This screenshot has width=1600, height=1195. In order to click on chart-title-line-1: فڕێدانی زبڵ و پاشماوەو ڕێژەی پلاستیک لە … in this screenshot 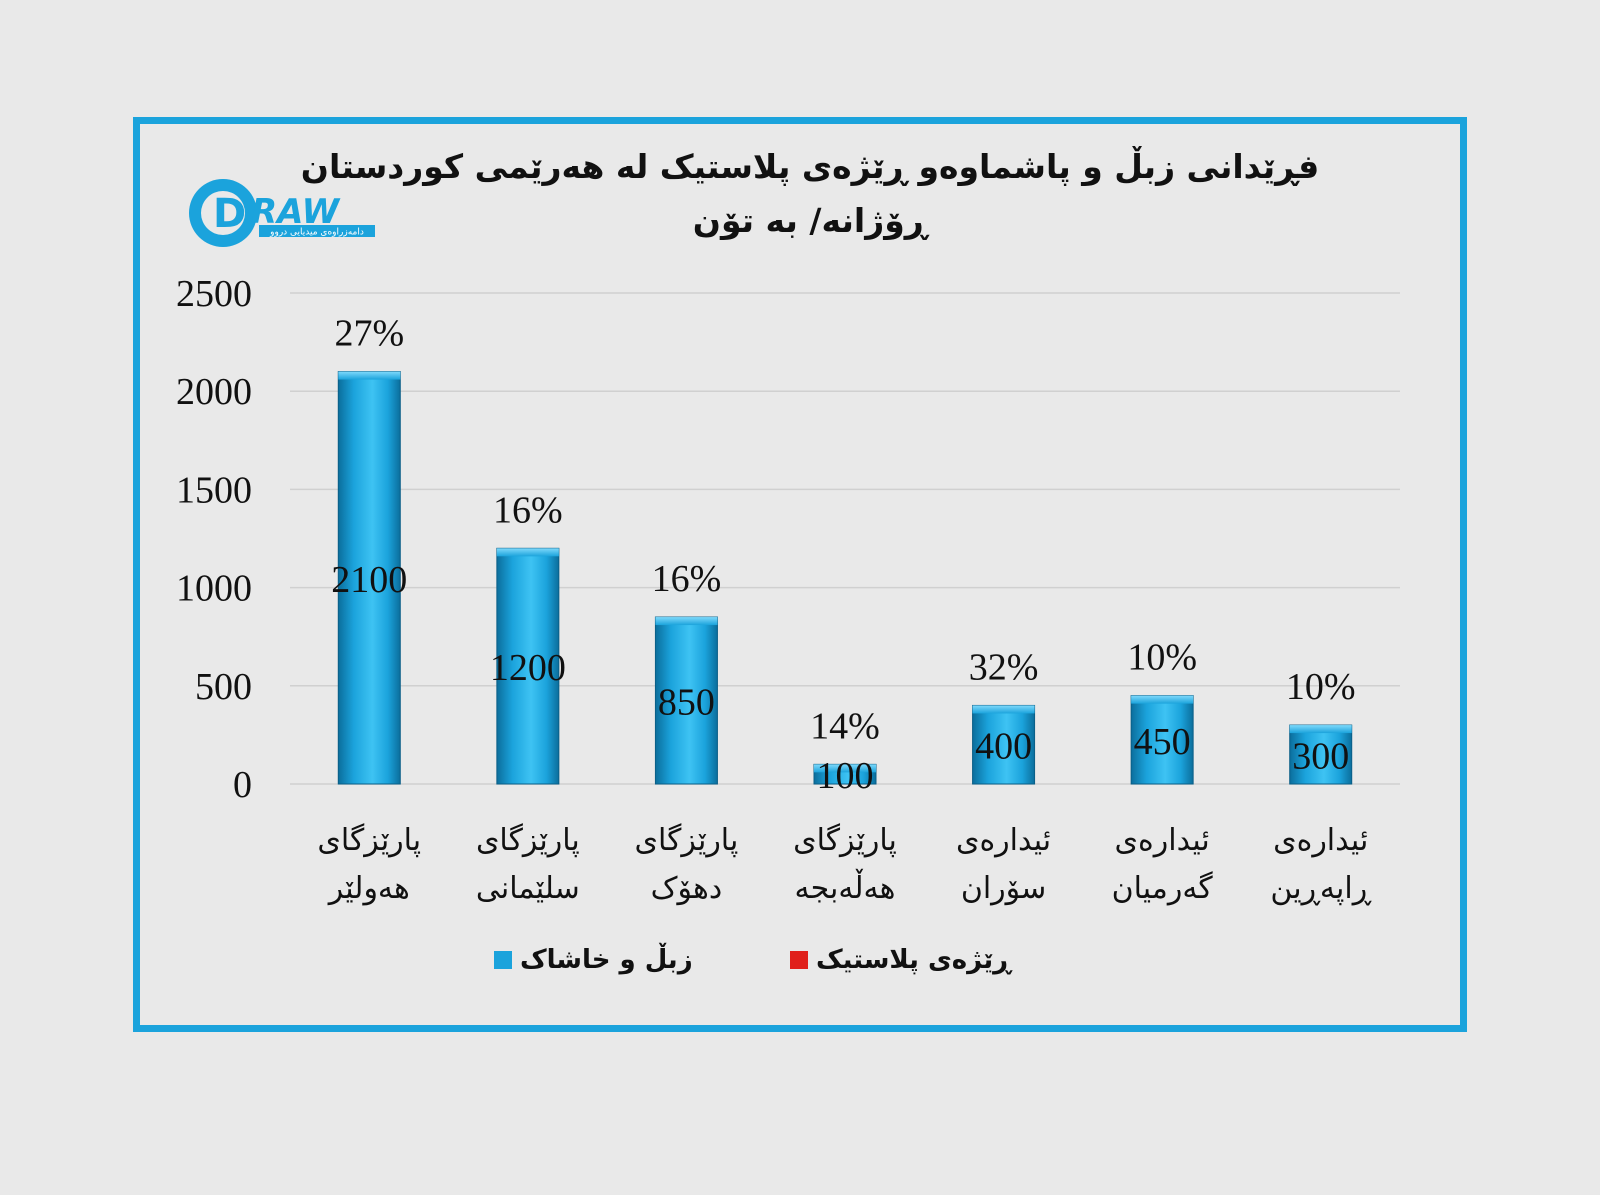, I will do `click(810, 166)`.